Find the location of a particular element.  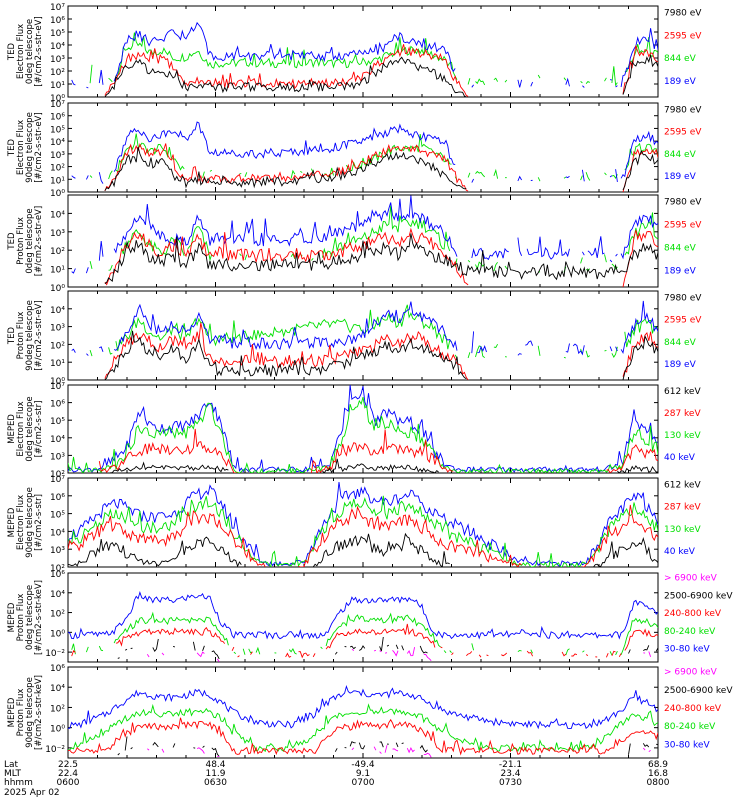

x-tick-mlt: 22.4 is located at coordinates (68, 774).